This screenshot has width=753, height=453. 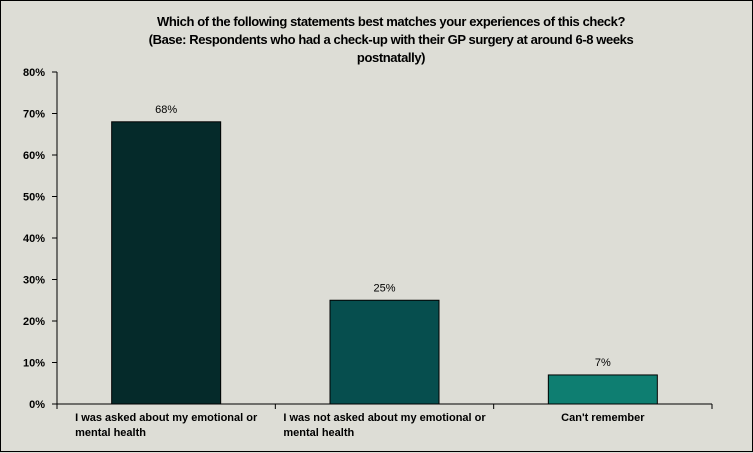 I want to click on y-tick-label: 50%, so click(x=34, y=198).